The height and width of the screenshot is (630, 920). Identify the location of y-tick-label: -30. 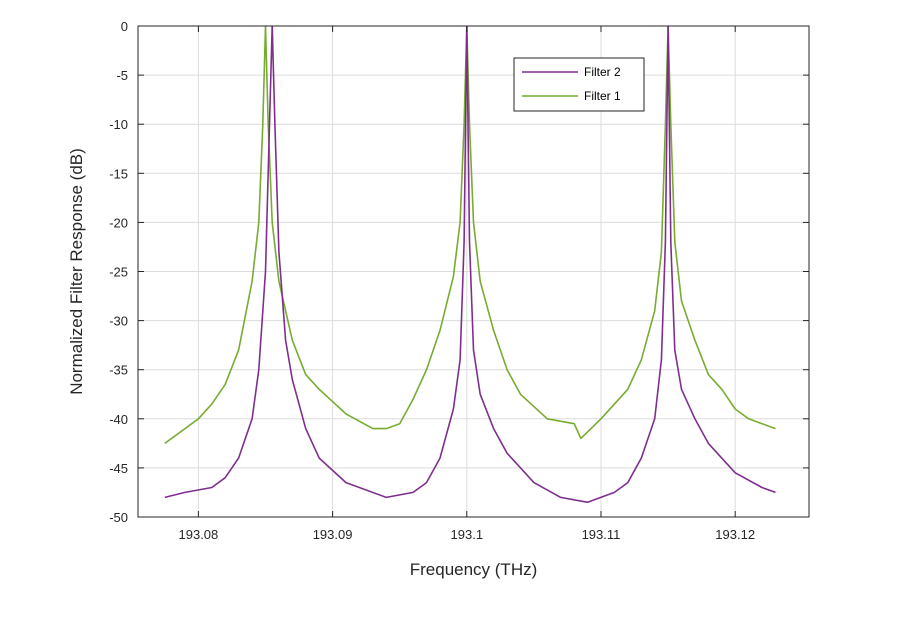
(118, 321).